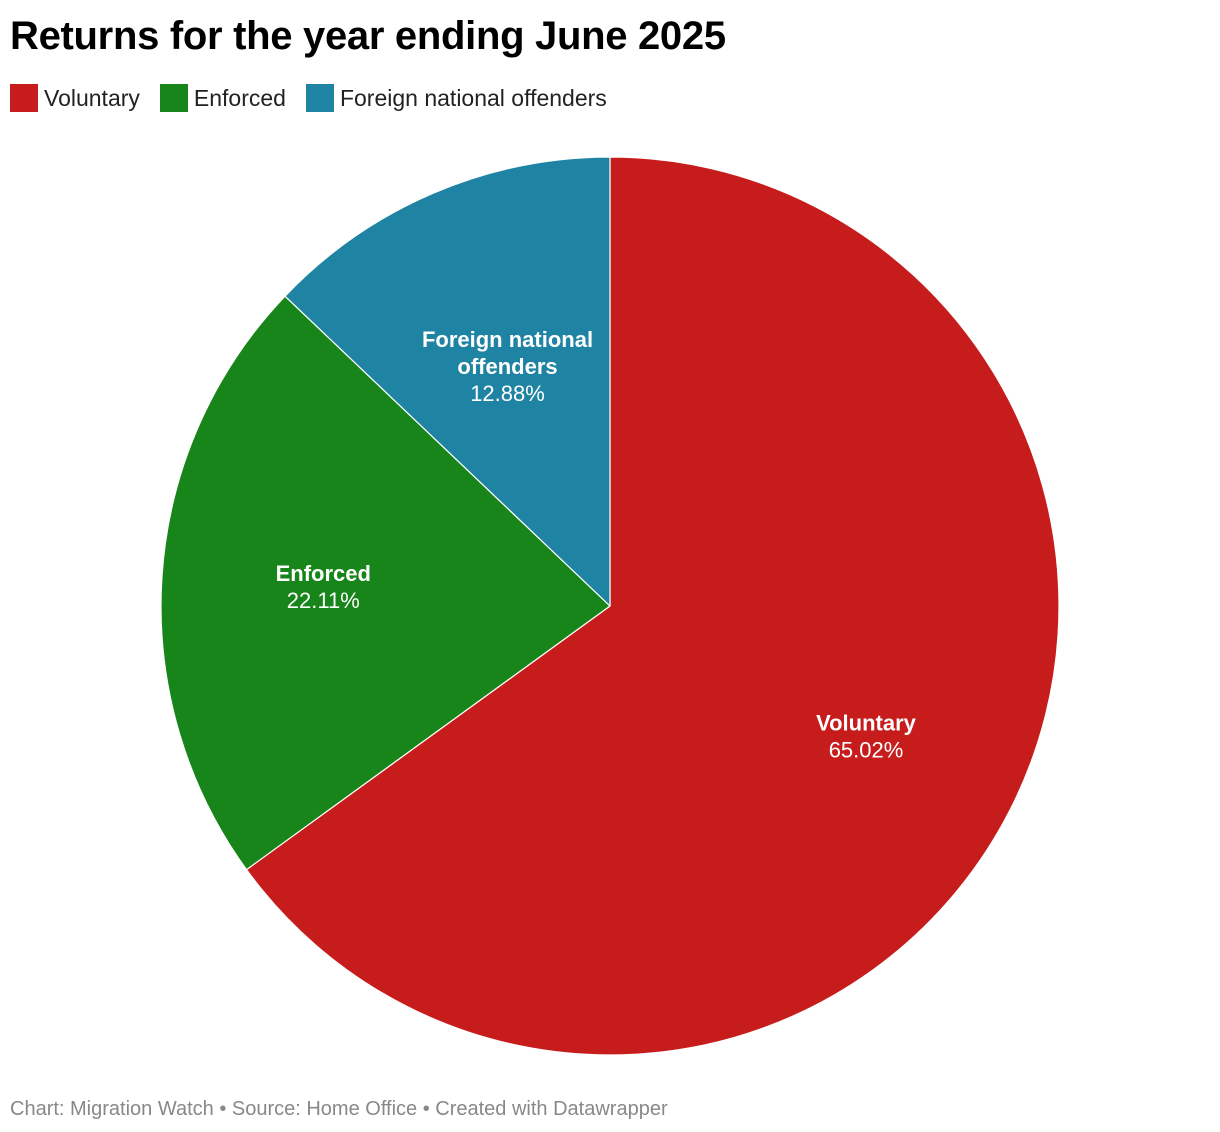 This screenshot has width=1220, height=1132. What do you see at coordinates (507, 339) in the screenshot?
I see `pie-label-name-foreign-national-offenders-line-1: Foreign national` at bounding box center [507, 339].